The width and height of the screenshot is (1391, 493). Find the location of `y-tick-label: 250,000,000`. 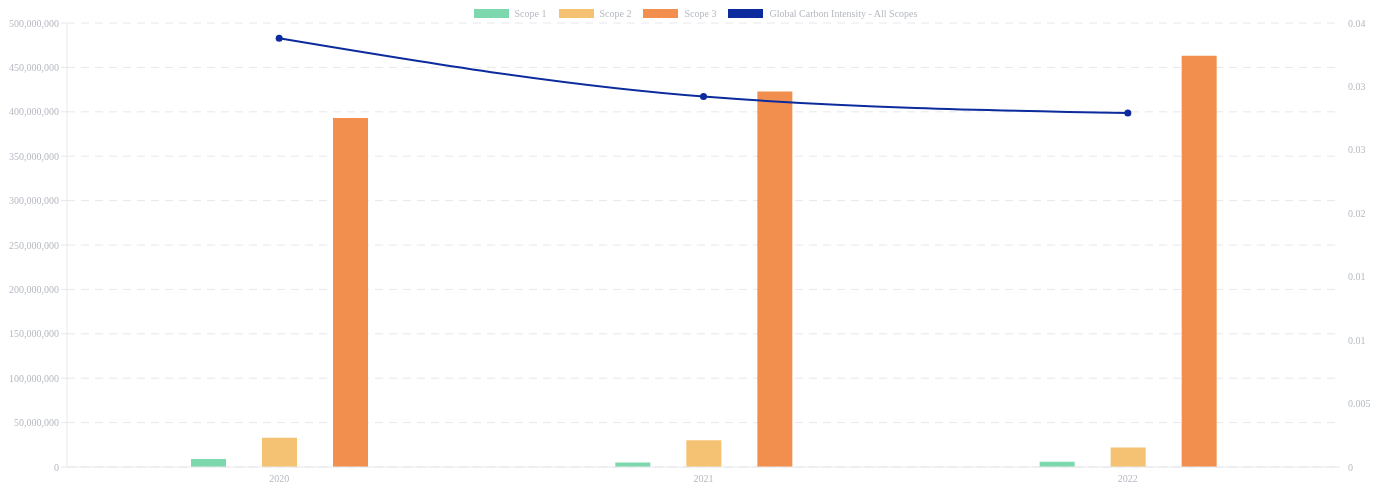

y-tick-label: 250,000,000 is located at coordinates (34, 245).